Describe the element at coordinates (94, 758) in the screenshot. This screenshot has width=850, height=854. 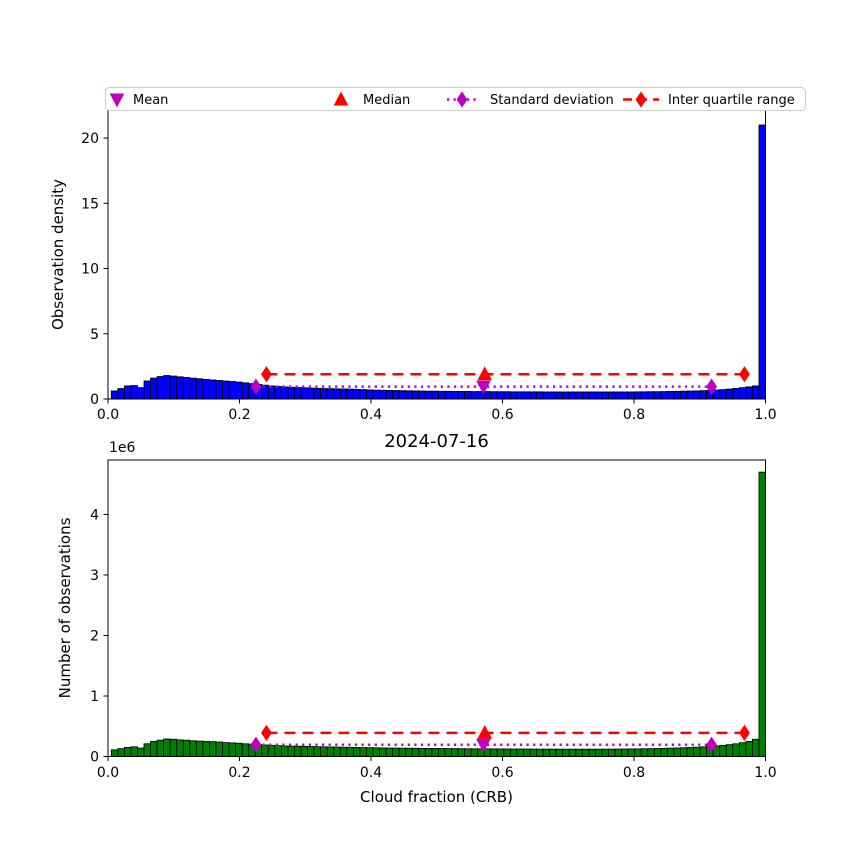
I see `y-tick-label: 0` at that location.